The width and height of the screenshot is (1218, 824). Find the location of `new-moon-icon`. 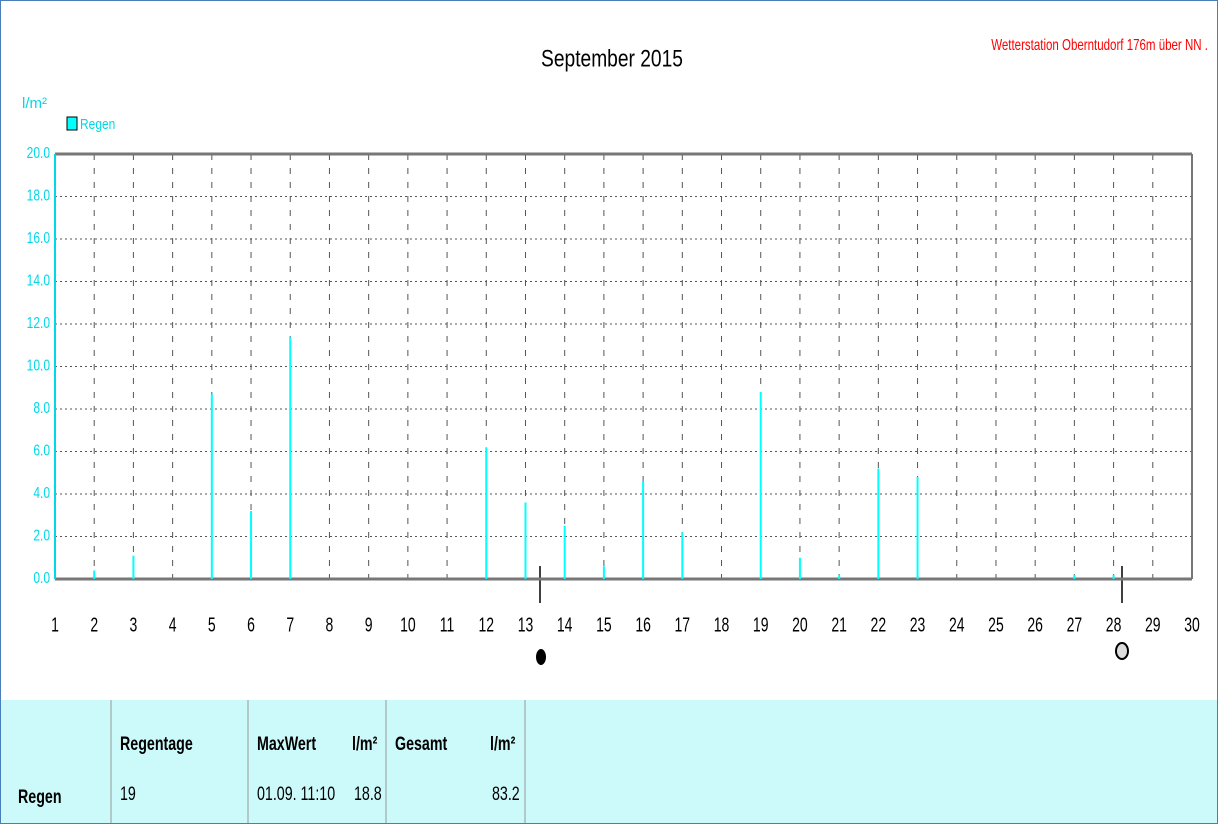

new-moon-icon is located at coordinates (541, 657).